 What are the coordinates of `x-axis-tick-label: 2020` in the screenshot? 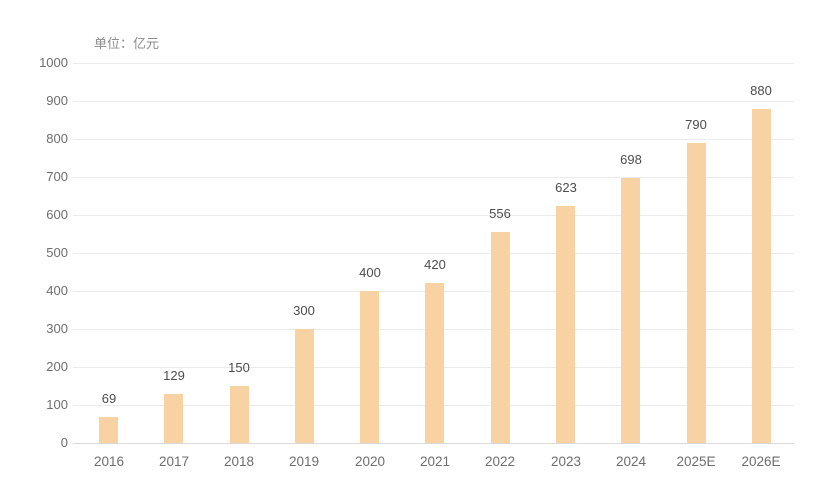 It's located at (370, 461).